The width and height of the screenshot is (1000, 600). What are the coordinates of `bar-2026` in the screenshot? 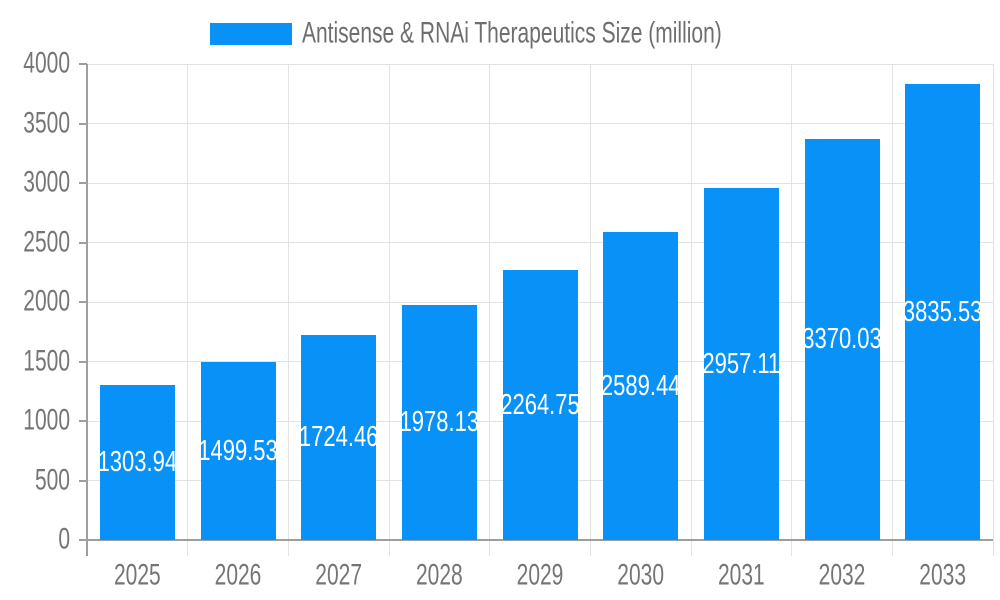 It's located at (238, 450).